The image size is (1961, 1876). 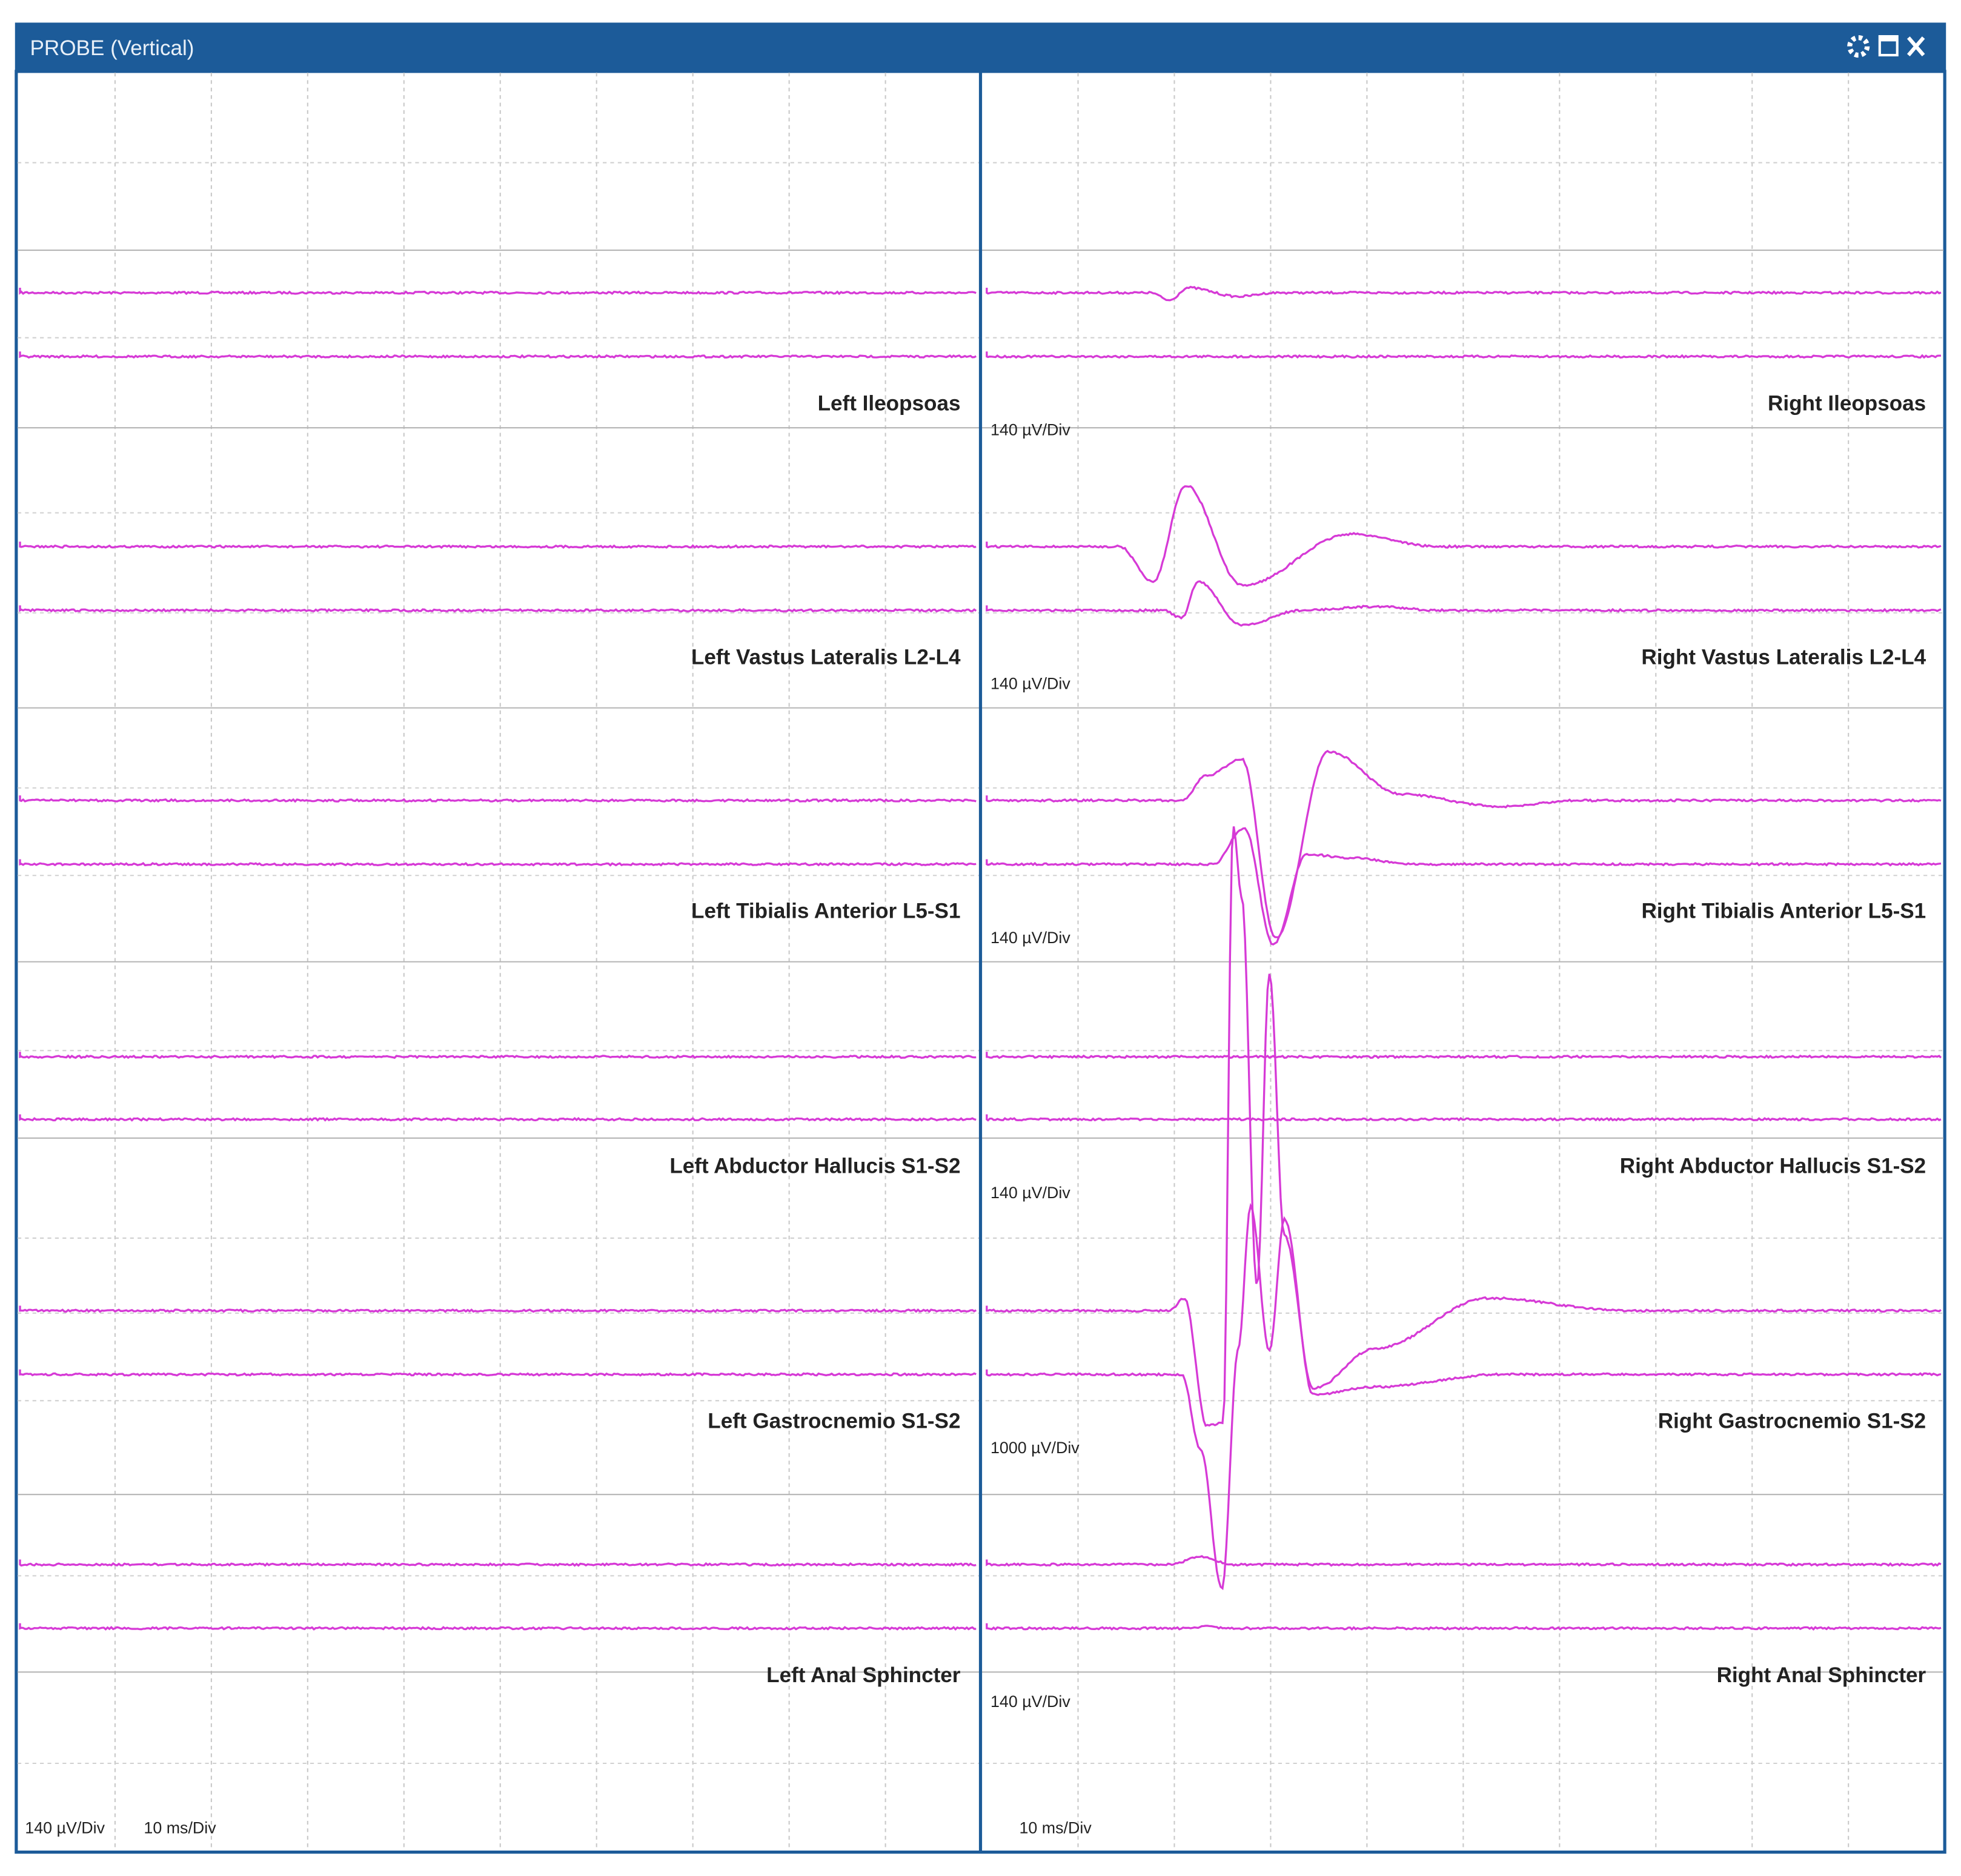 I want to click on channel-label: Left Anal Sphincter, so click(x=863, y=1675).